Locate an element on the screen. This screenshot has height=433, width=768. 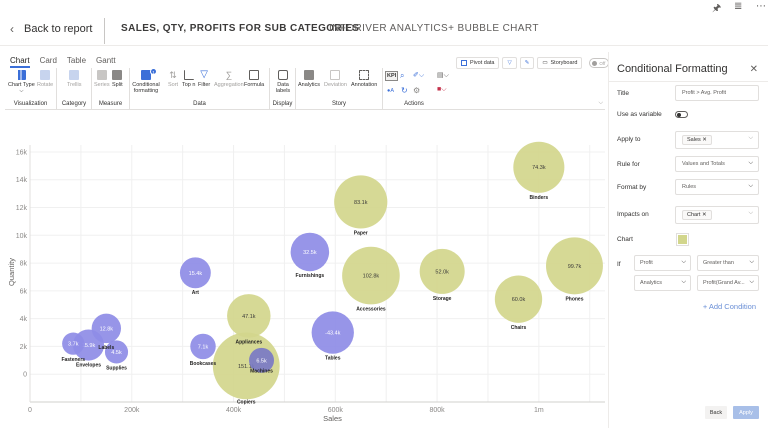
aggregation-button: ∑ Aggregation is located at coordinates (229, 79).